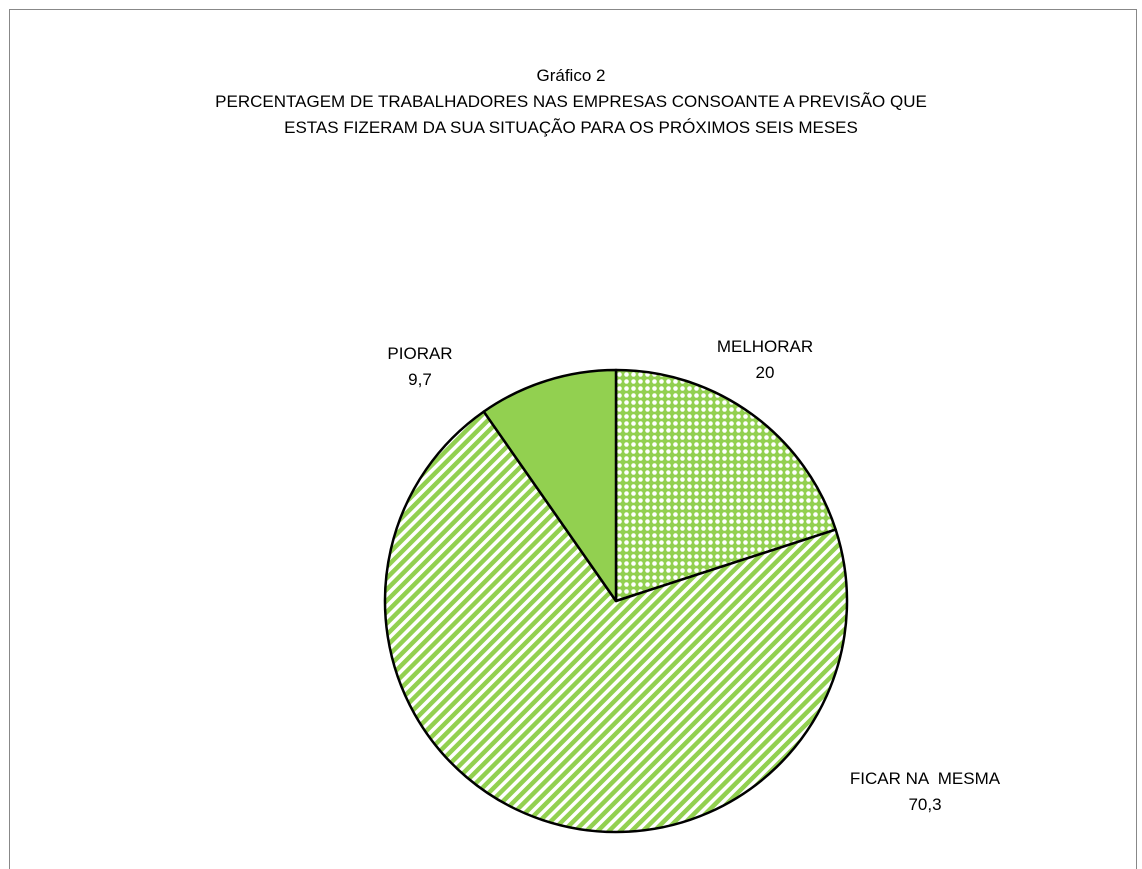  I want to click on slice-value-label: 9,7, so click(420, 379).